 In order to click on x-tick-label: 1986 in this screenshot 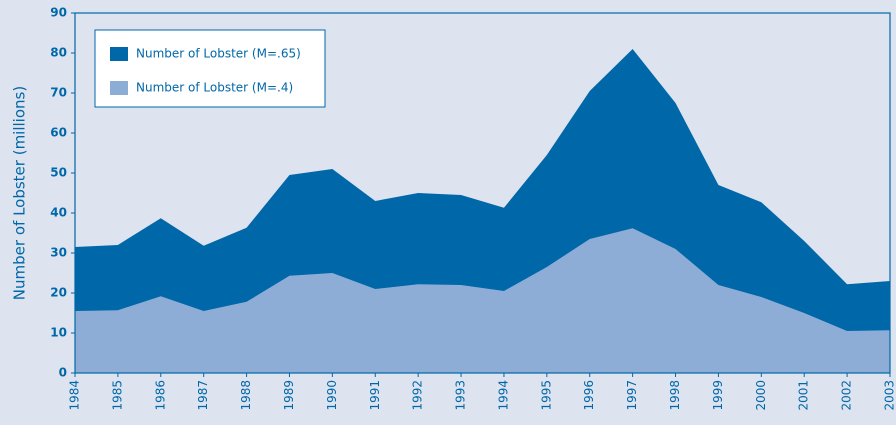, I will do `click(160, 395)`.